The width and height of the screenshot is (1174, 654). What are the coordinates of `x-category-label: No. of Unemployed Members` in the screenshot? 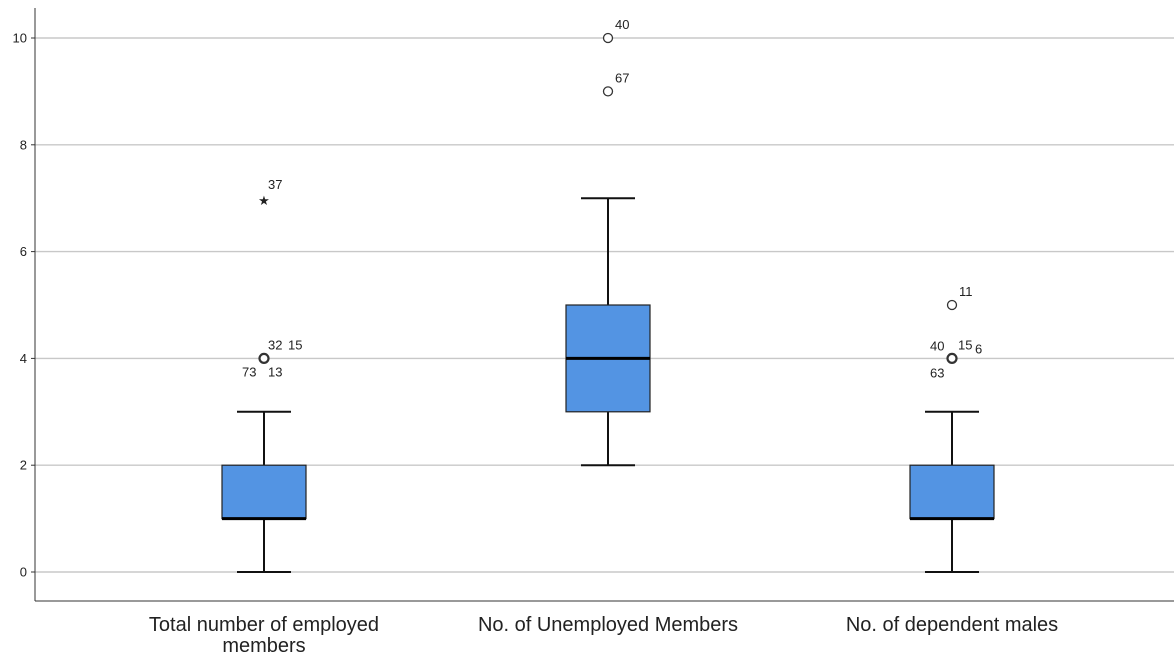 It's located at (608, 625).